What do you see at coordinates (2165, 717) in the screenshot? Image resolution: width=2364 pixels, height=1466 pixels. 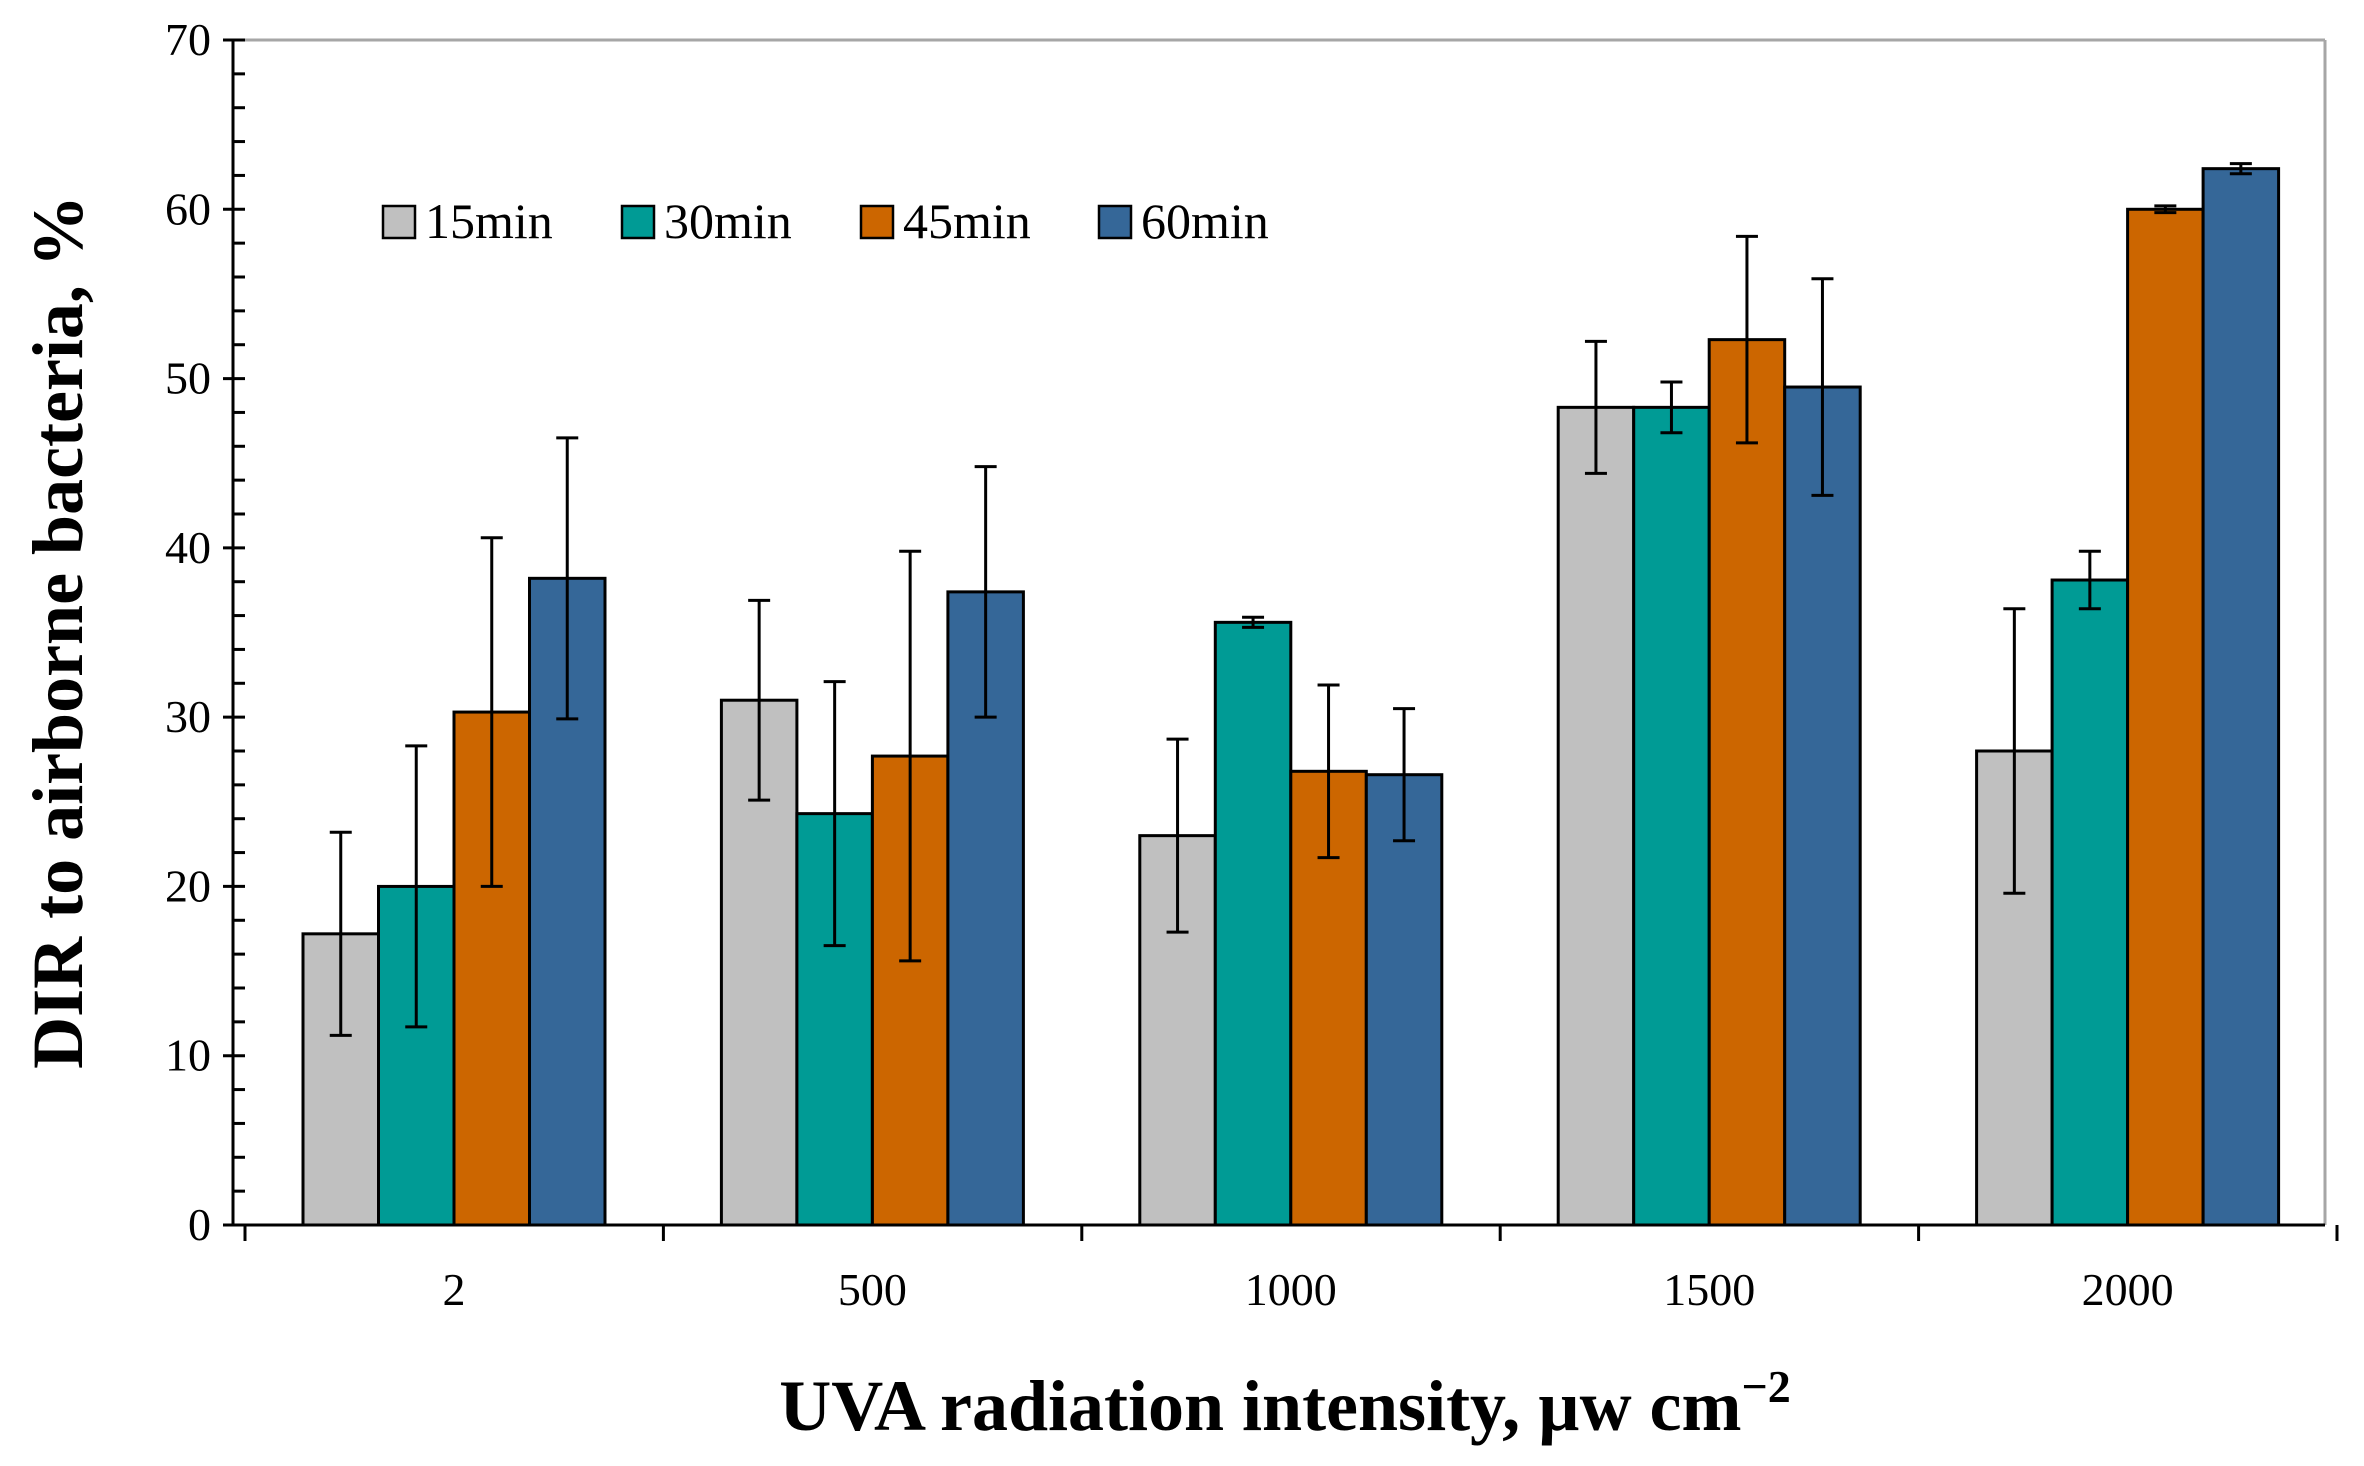 I see `bar-45min-2000` at bounding box center [2165, 717].